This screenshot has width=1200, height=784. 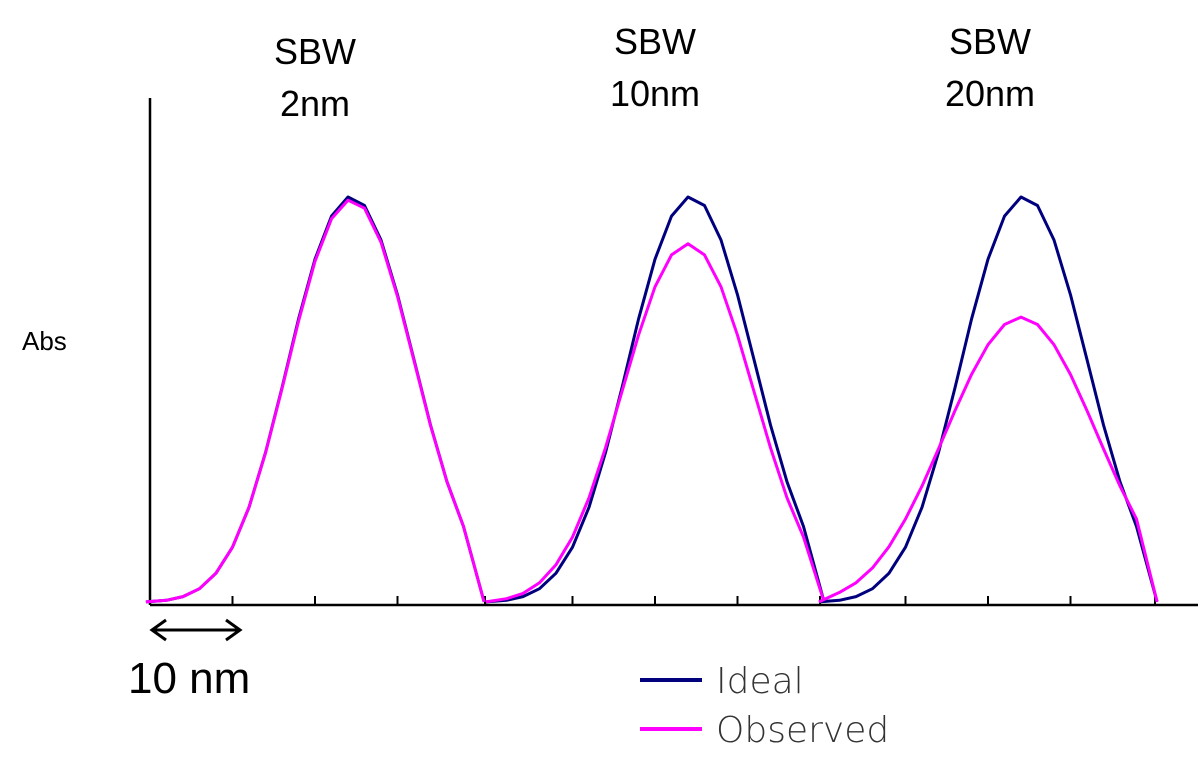 I want to click on legend-label-ideal: Ideal, so click(x=760, y=681).